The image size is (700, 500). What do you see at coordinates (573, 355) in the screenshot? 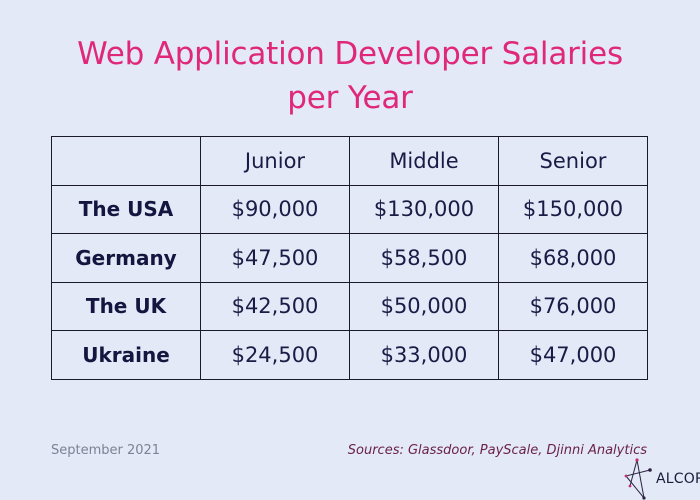
I see `senior-salary-cell: $47,000` at bounding box center [573, 355].